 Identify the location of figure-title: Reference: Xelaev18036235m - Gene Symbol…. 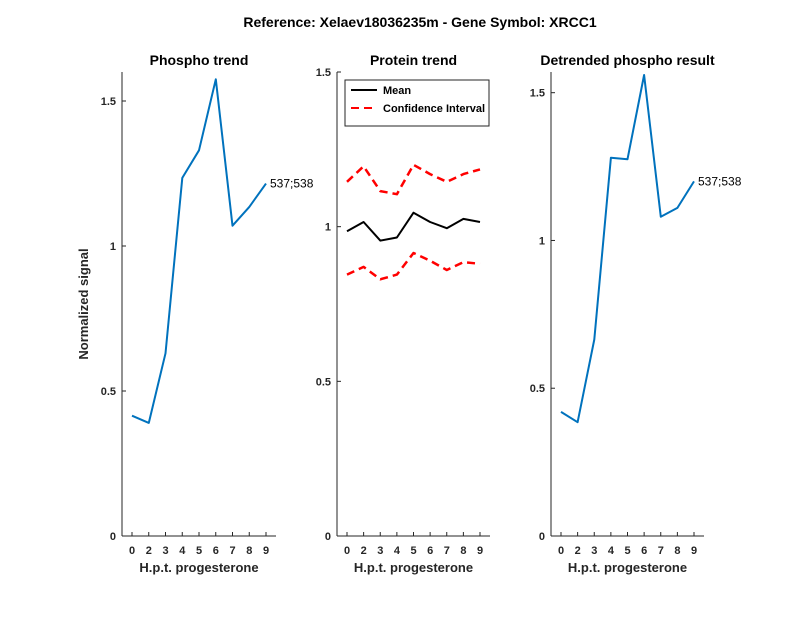
(419, 22).